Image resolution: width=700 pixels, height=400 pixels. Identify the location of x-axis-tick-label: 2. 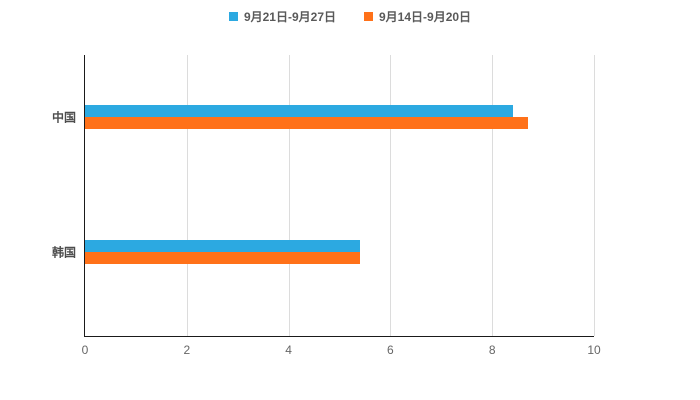
(187, 350).